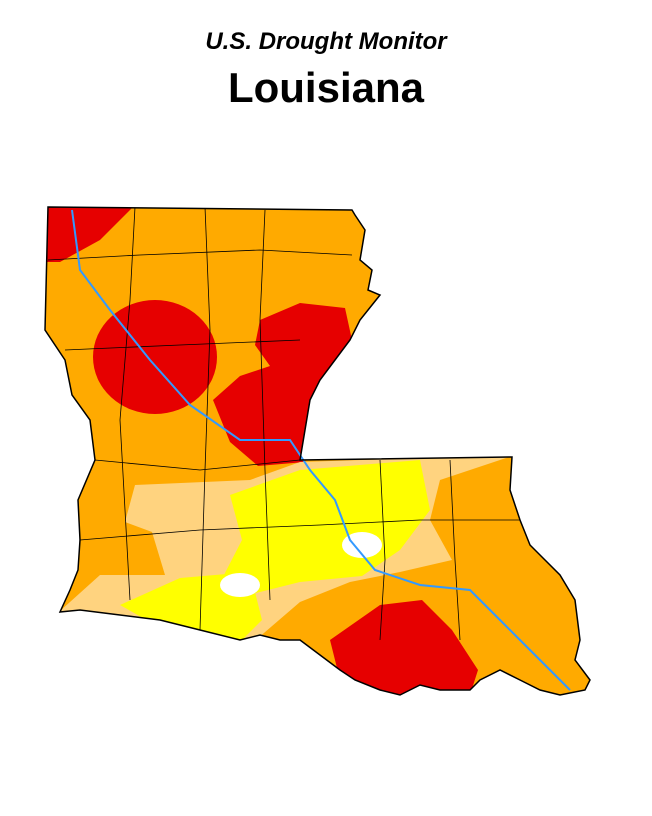 The width and height of the screenshot is (652, 816). I want to click on d0-area, so click(320, 531).